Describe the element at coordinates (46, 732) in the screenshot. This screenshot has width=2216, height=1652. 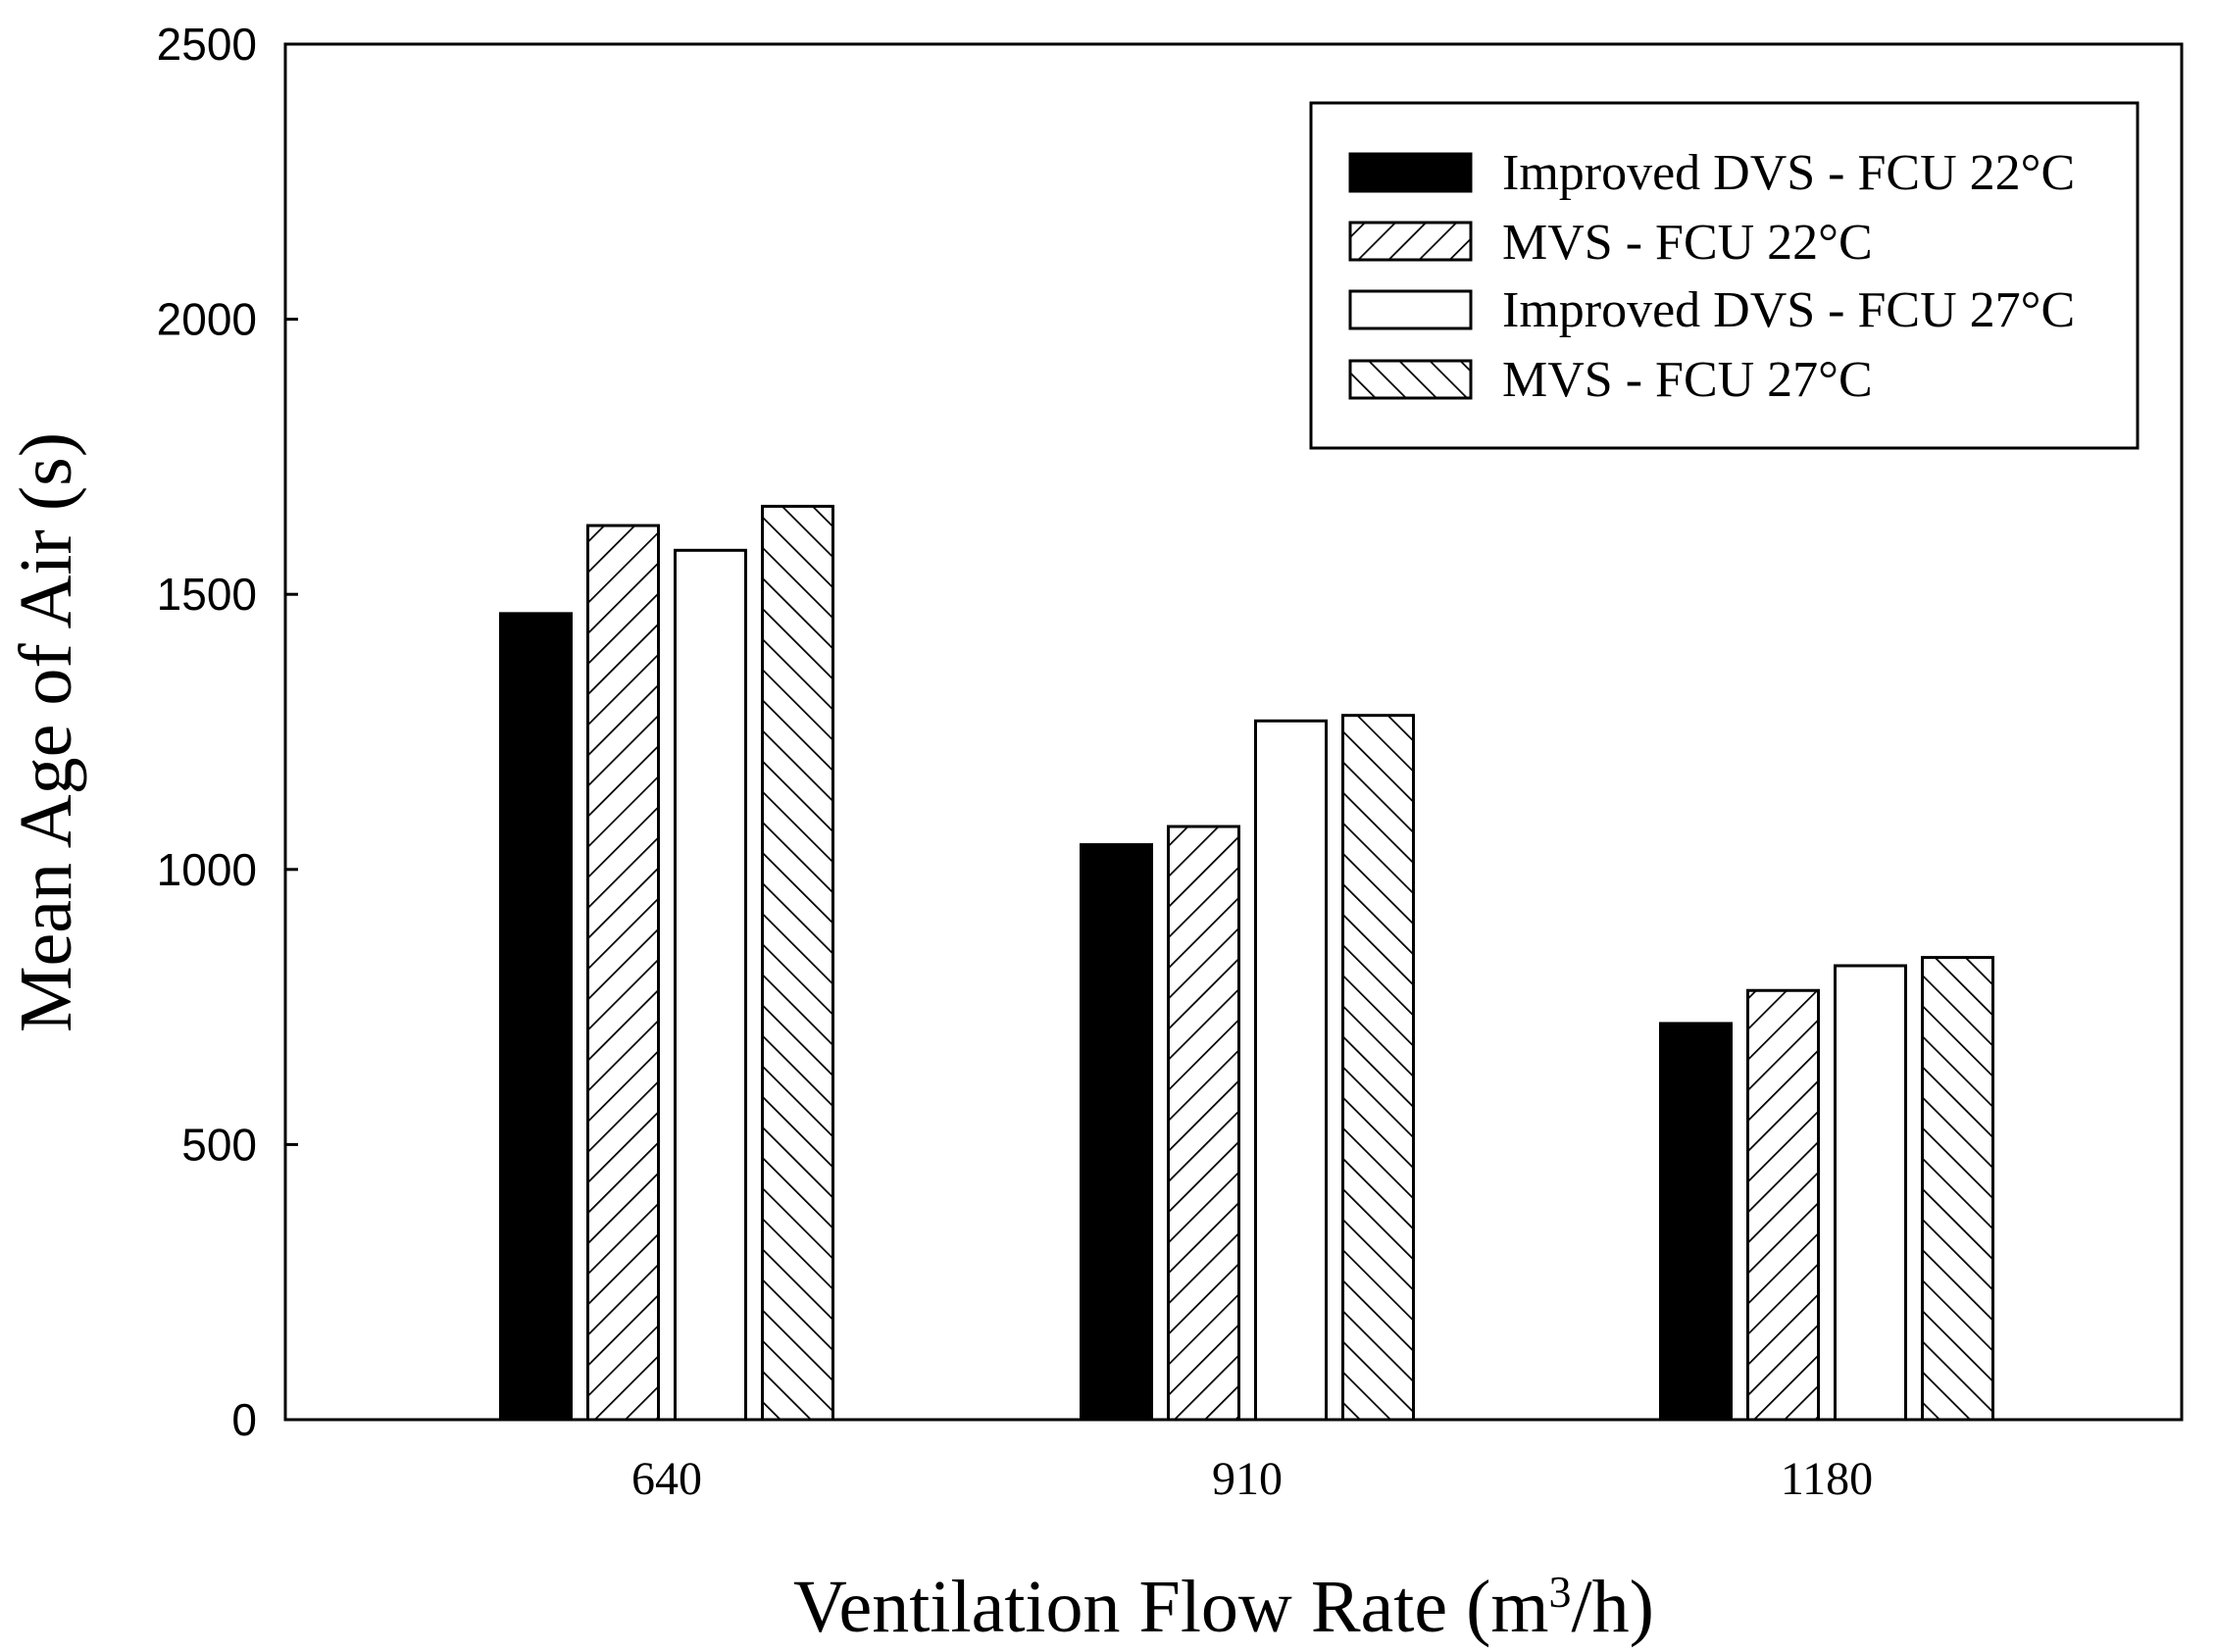
I see `y-axis-title: Mean Age of Air (s)` at that location.